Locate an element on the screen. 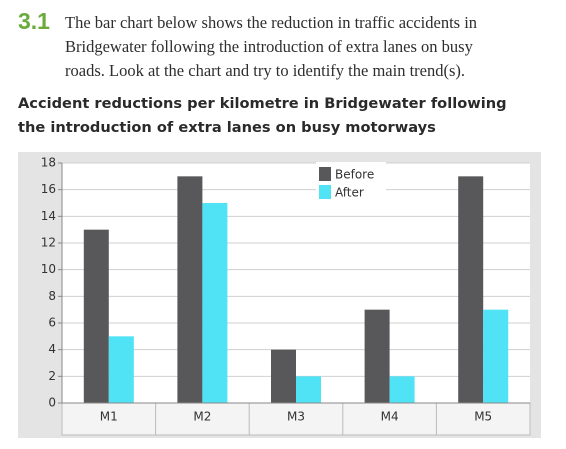 The width and height of the screenshot is (566, 449). x-tick-label: M2 is located at coordinates (202, 417).